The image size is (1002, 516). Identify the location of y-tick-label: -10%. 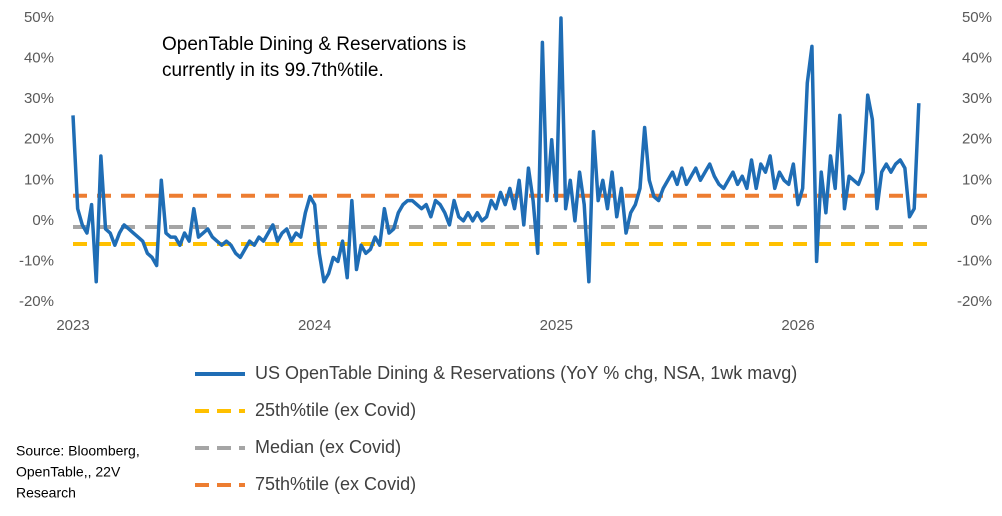
(36, 260).